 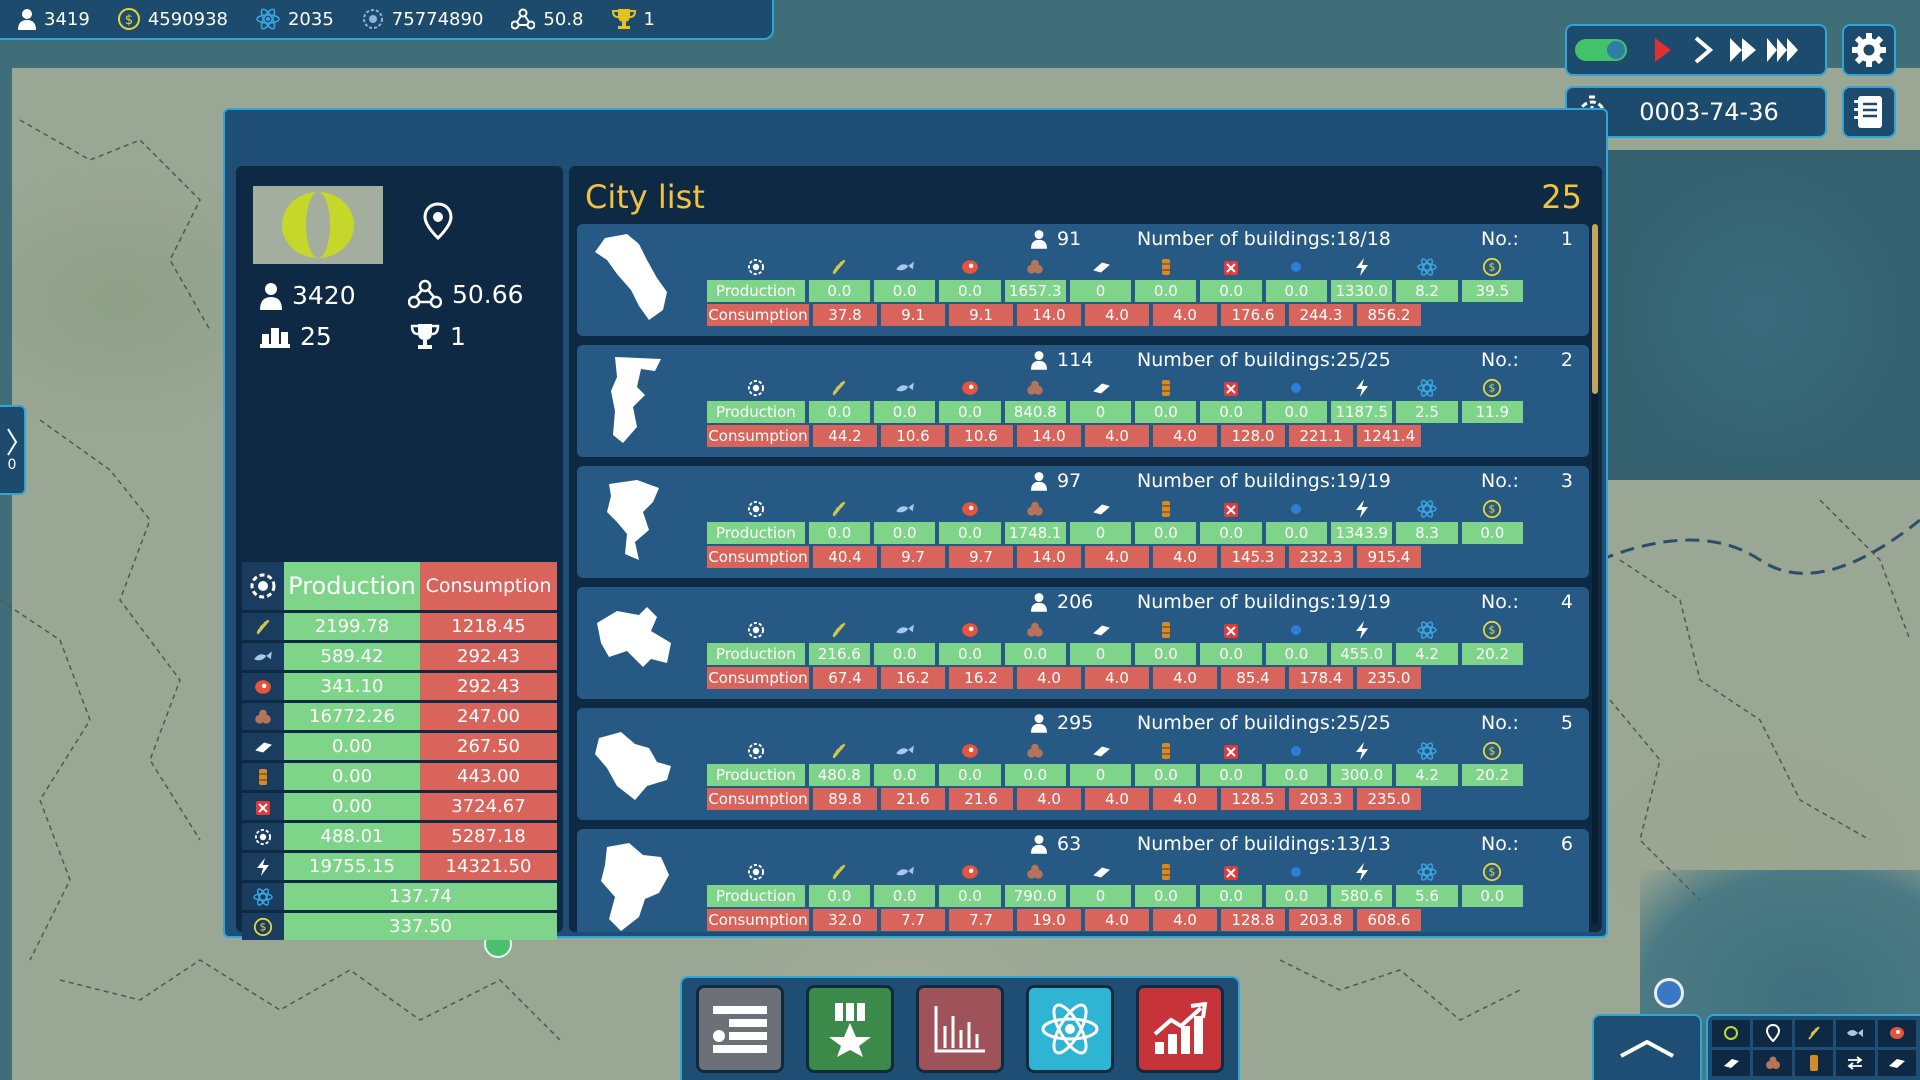 What do you see at coordinates (1566, 239) in the screenshot?
I see `city-number-value: 1` at bounding box center [1566, 239].